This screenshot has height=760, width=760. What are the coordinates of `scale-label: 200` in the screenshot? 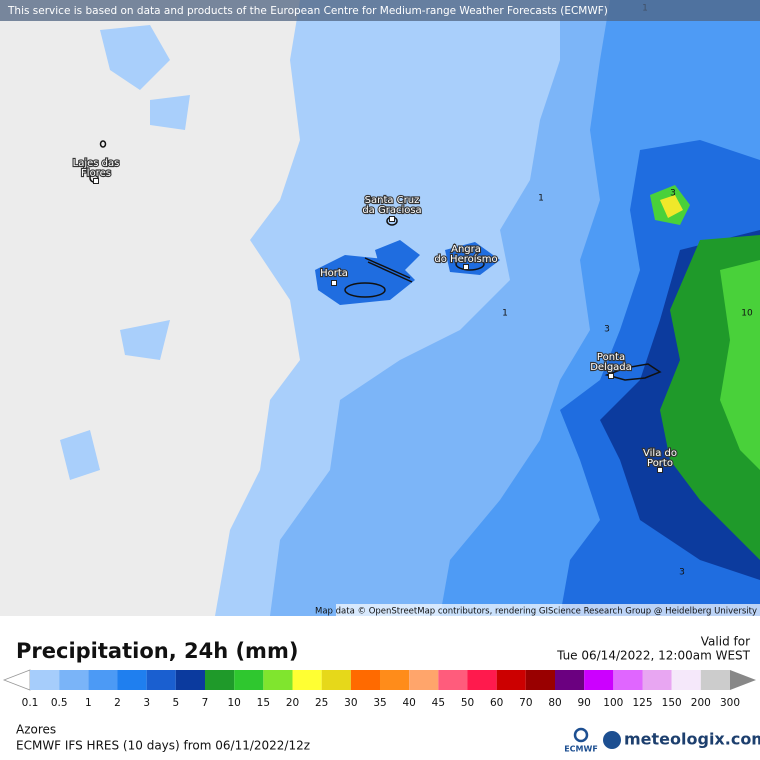 It's located at (701, 703).